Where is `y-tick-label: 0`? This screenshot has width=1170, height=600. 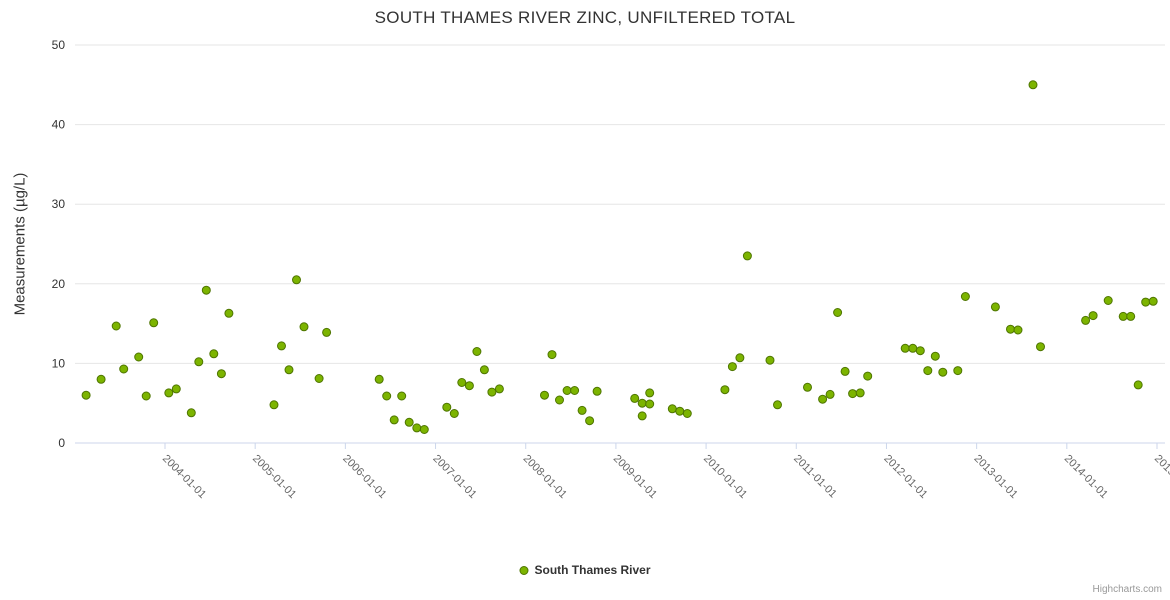
y-tick-label: 0 is located at coordinates (61, 443).